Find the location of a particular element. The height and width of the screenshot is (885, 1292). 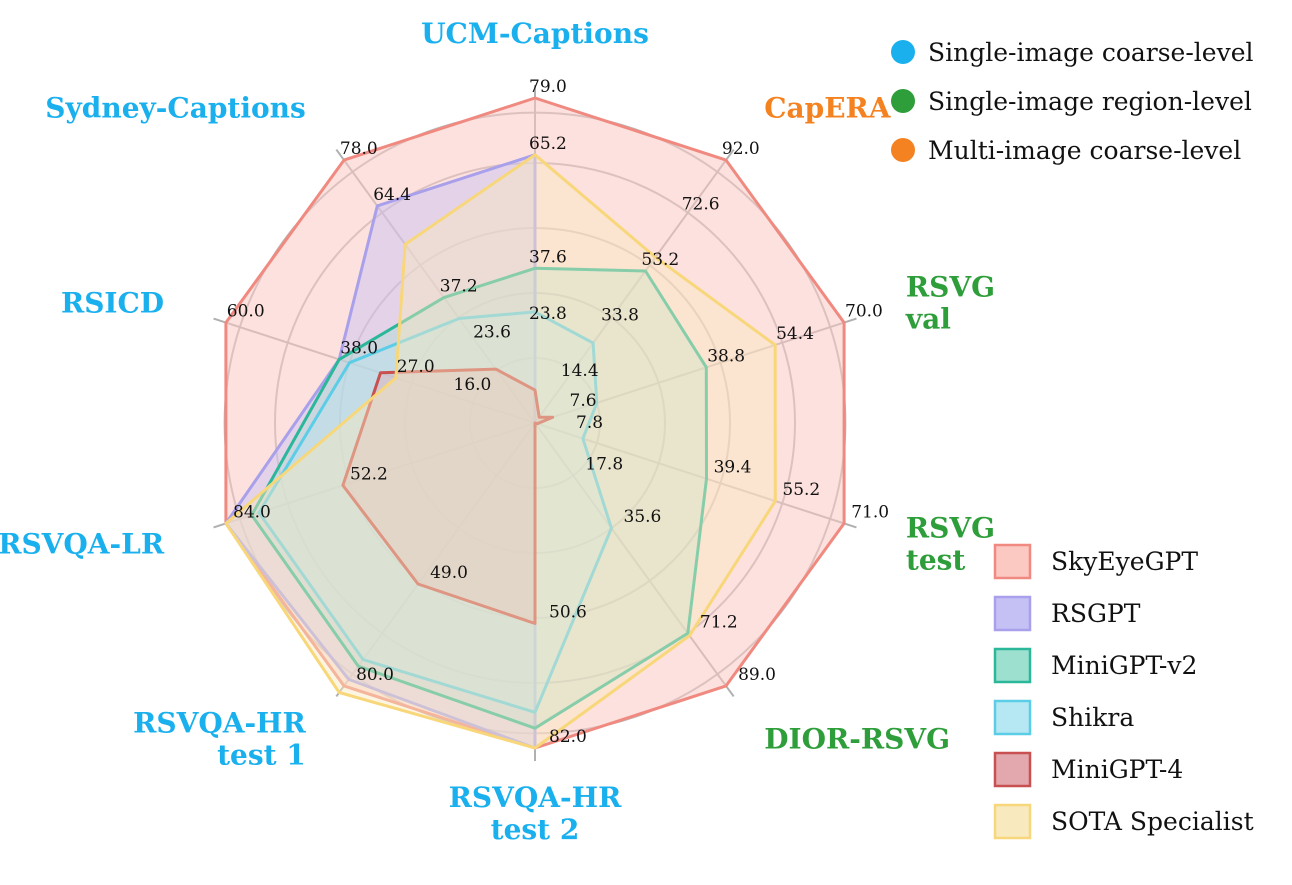

tick-label-axis4-3: 55.2 is located at coordinates (801, 490).